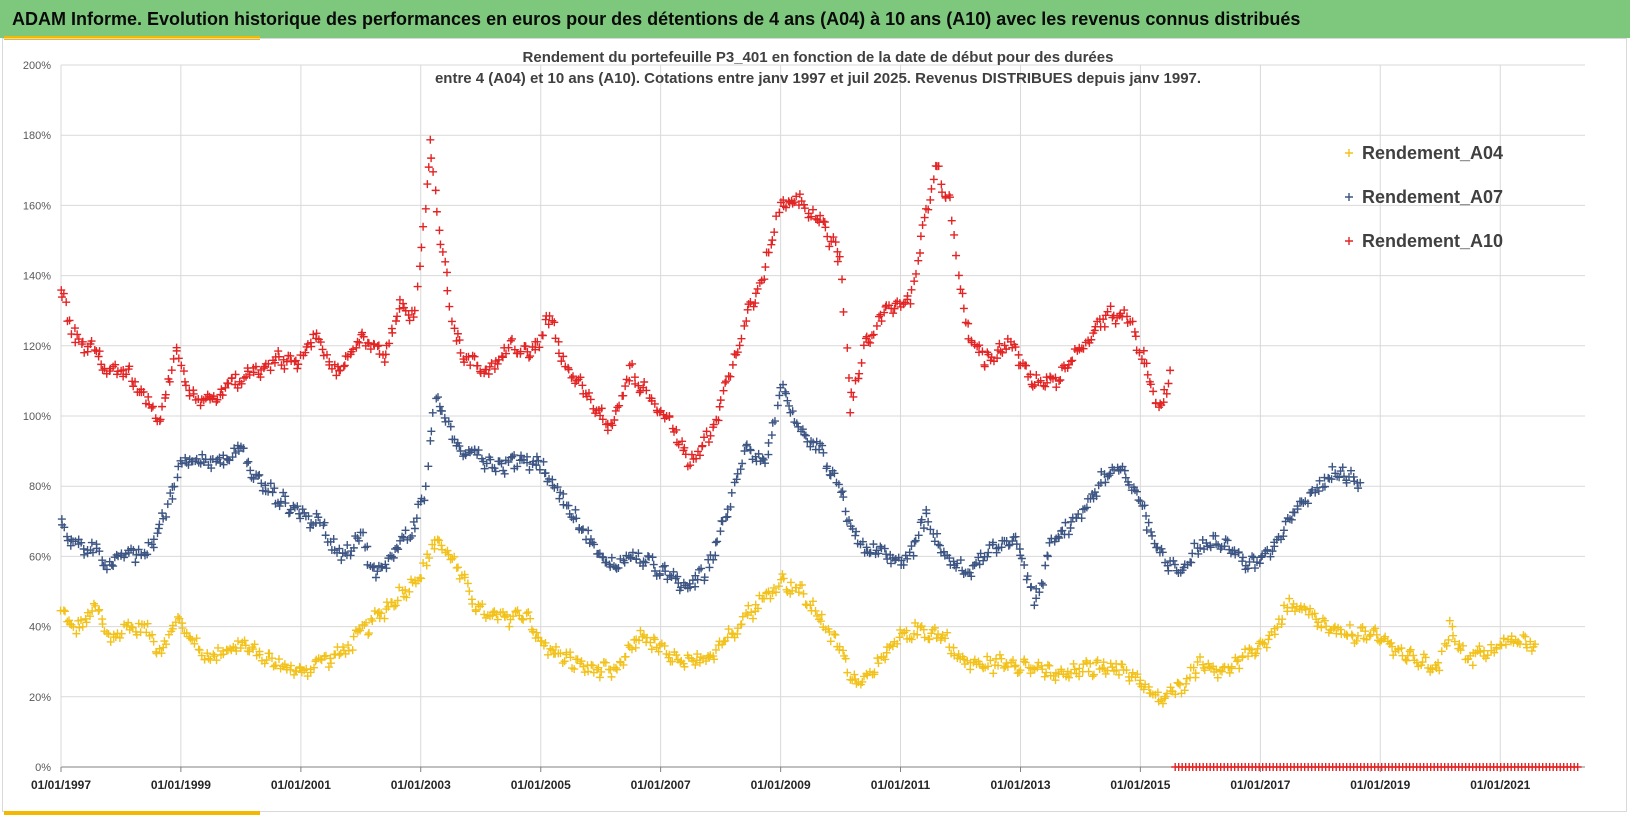 The height and width of the screenshot is (816, 1630). What do you see at coordinates (1020, 785) in the screenshot?
I see `x-tick-label: 01/01/2013` at bounding box center [1020, 785].